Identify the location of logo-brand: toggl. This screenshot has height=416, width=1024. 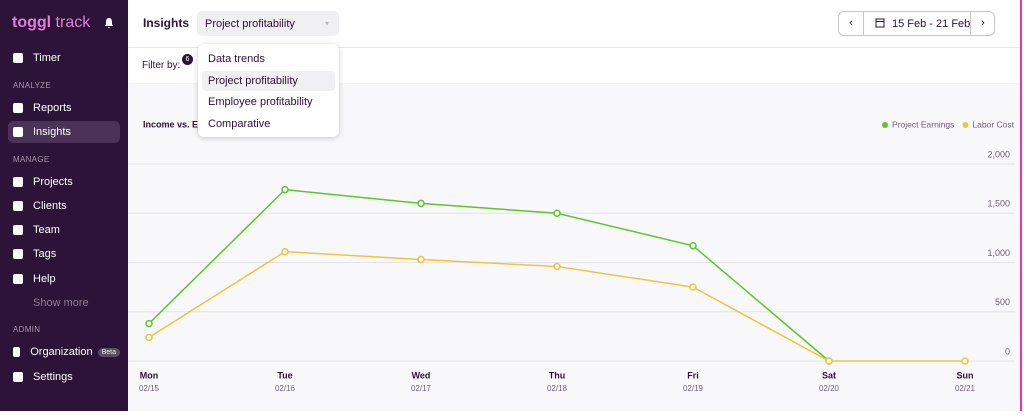
(32, 22).